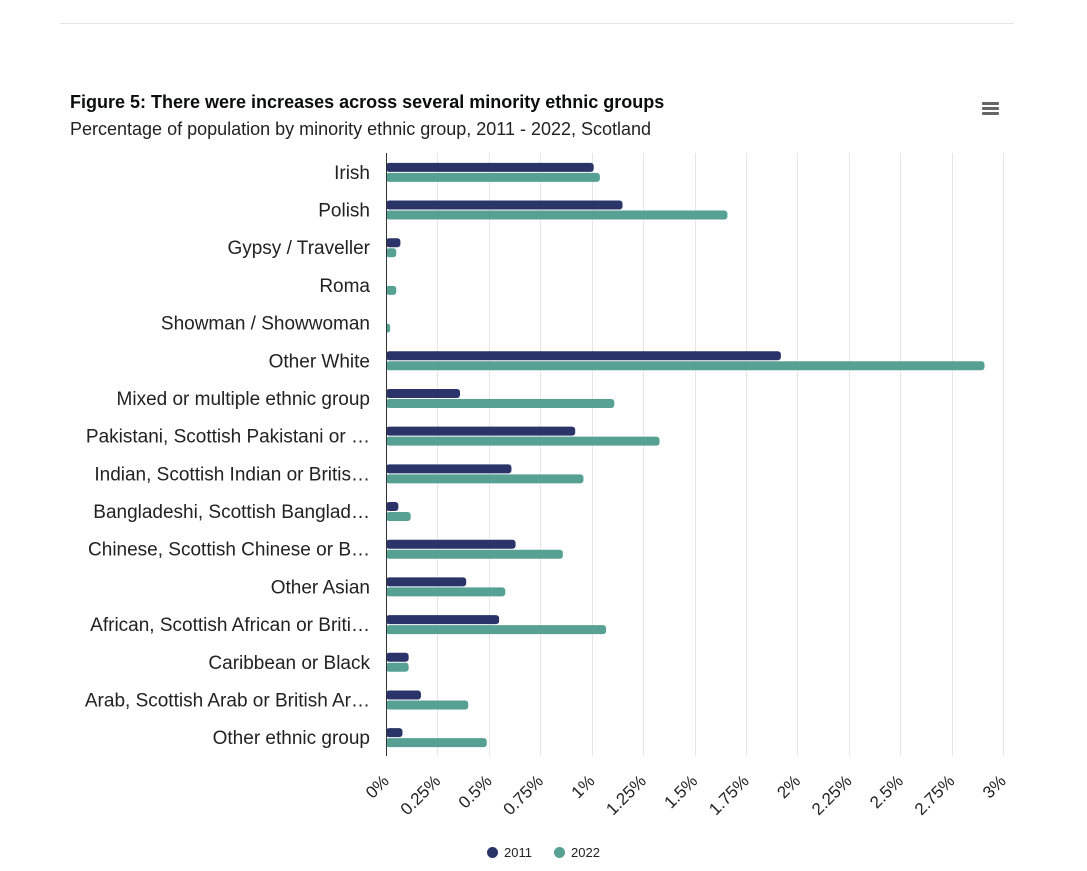 This screenshot has height=871, width=1087. I want to click on category-label: Roma, so click(344, 286).